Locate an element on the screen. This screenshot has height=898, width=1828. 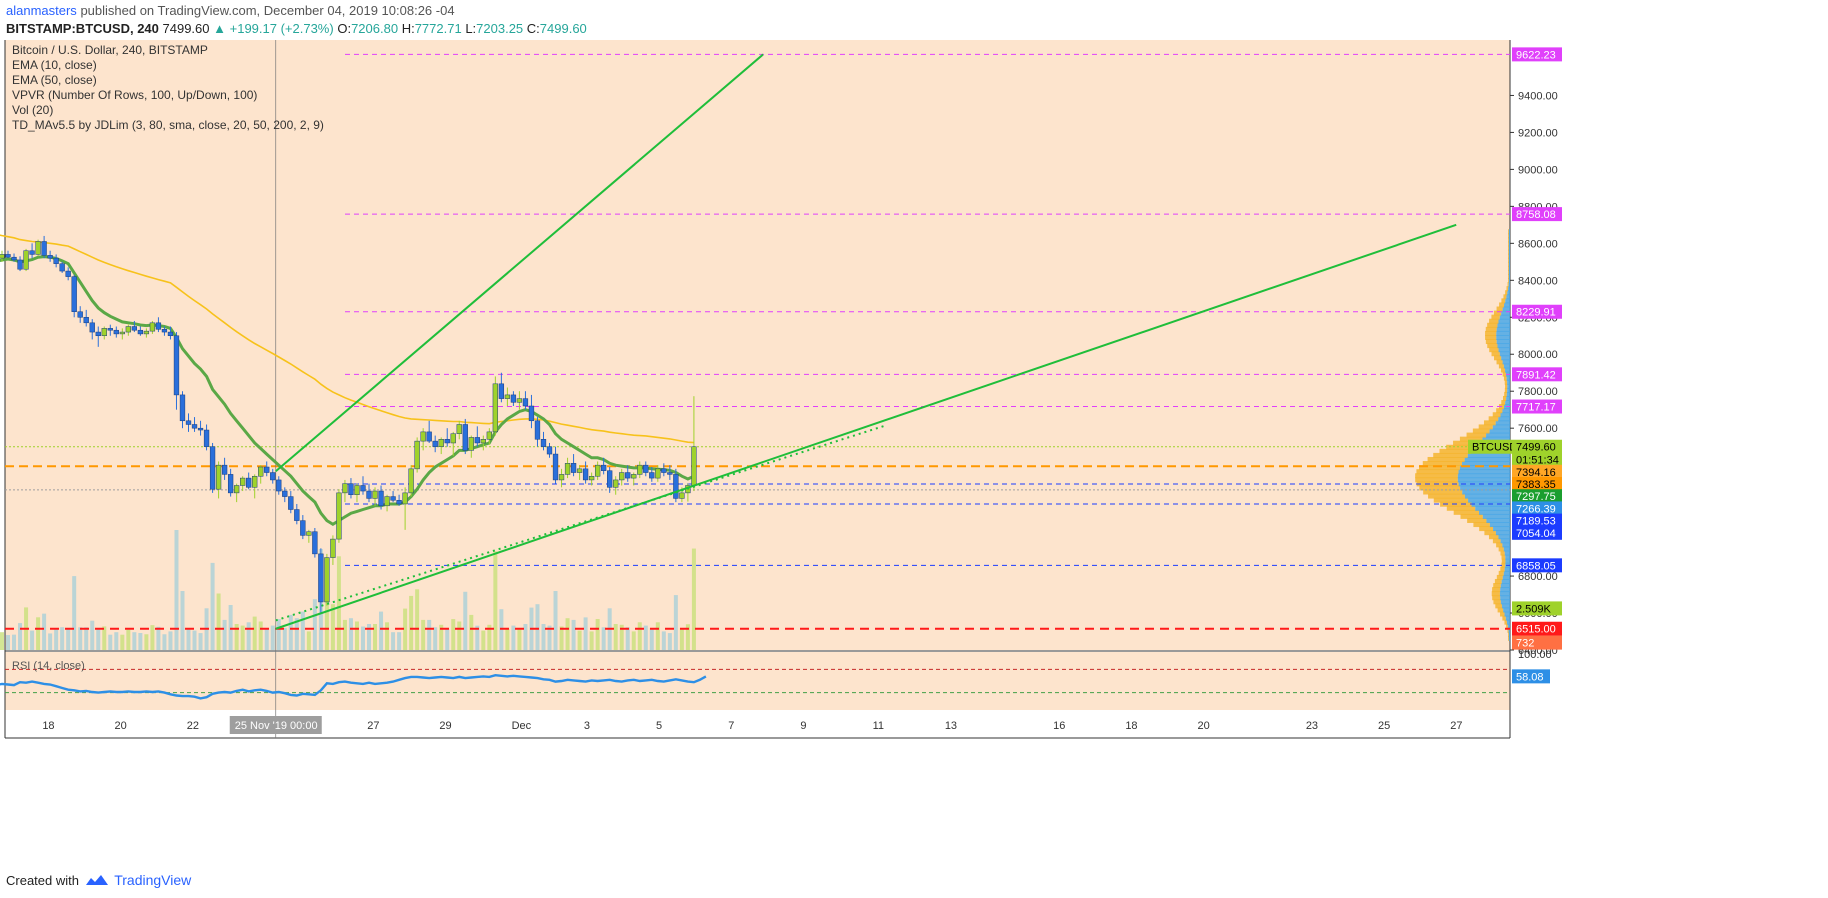
time-tick-label: 18 is located at coordinates (48, 726).